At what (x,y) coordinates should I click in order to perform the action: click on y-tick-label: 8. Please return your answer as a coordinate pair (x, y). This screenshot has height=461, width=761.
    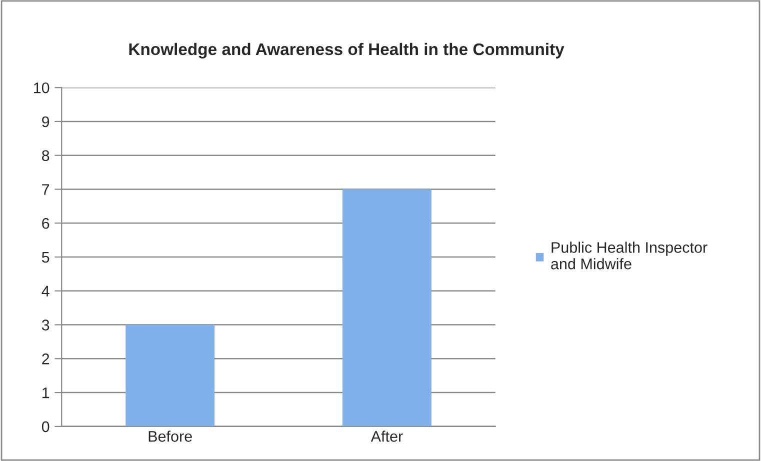
    Looking at the image, I should click on (46, 156).